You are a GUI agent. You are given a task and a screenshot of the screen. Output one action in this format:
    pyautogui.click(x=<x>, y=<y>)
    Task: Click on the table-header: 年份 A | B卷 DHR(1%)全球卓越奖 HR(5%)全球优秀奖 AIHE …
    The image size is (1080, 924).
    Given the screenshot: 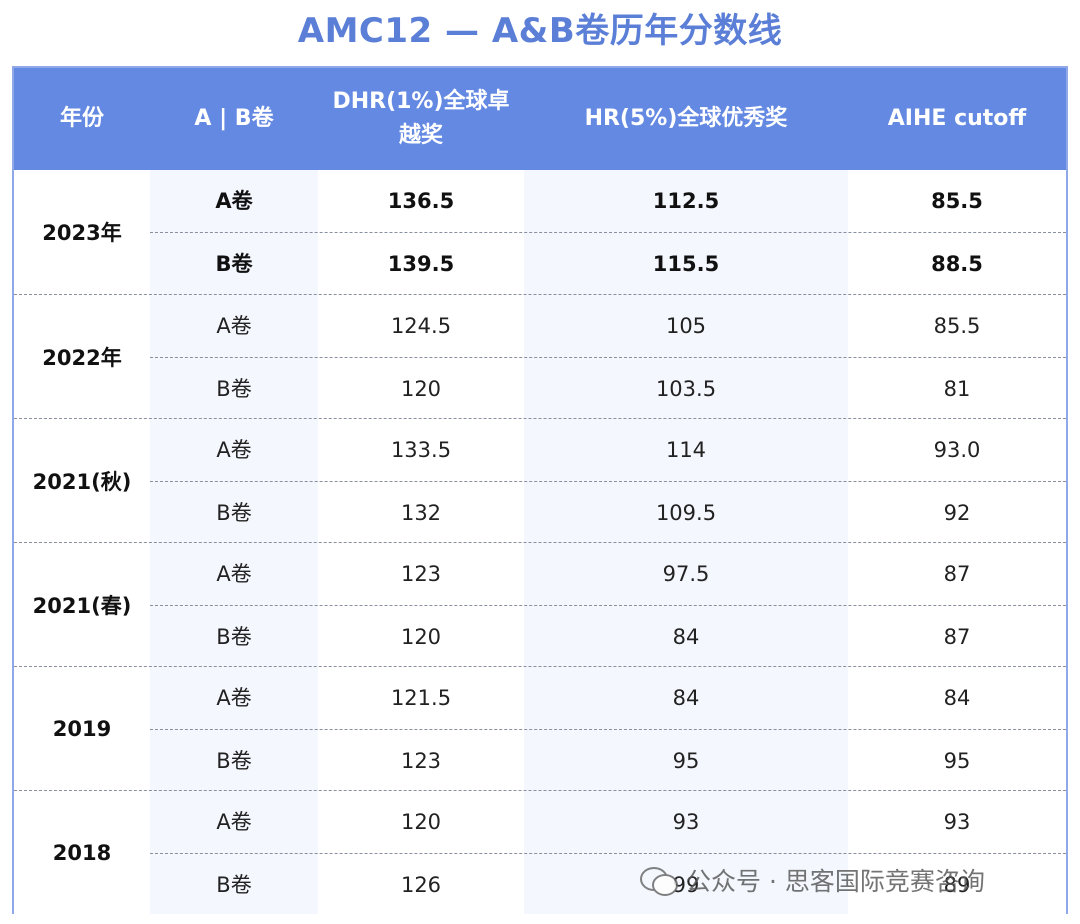 What is the action you would take?
    pyautogui.click(x=540, y=119)
    